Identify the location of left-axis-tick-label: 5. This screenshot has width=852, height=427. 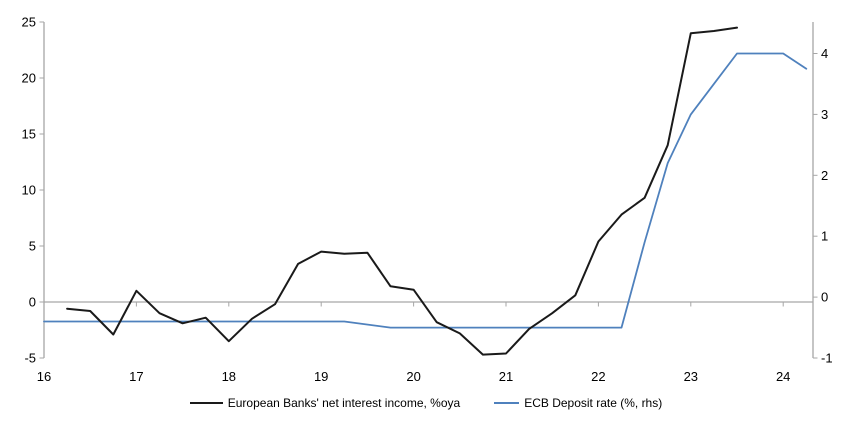
(32, 246).